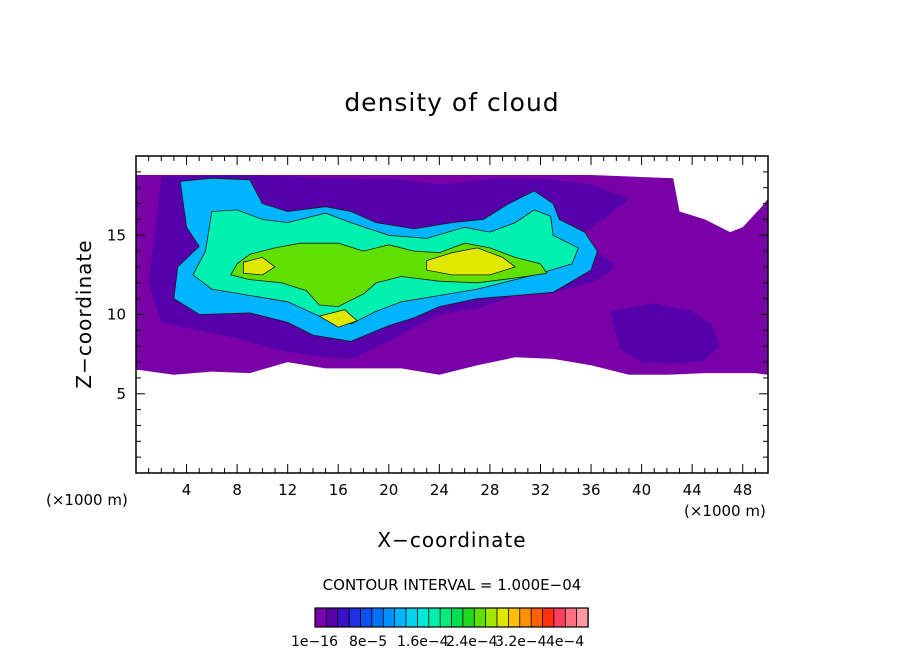 This screenshot has height=654, width=904. Describe the element at coordinates (452, 102) in the screenshot. I see `chart-title: density of cloud` at that location.